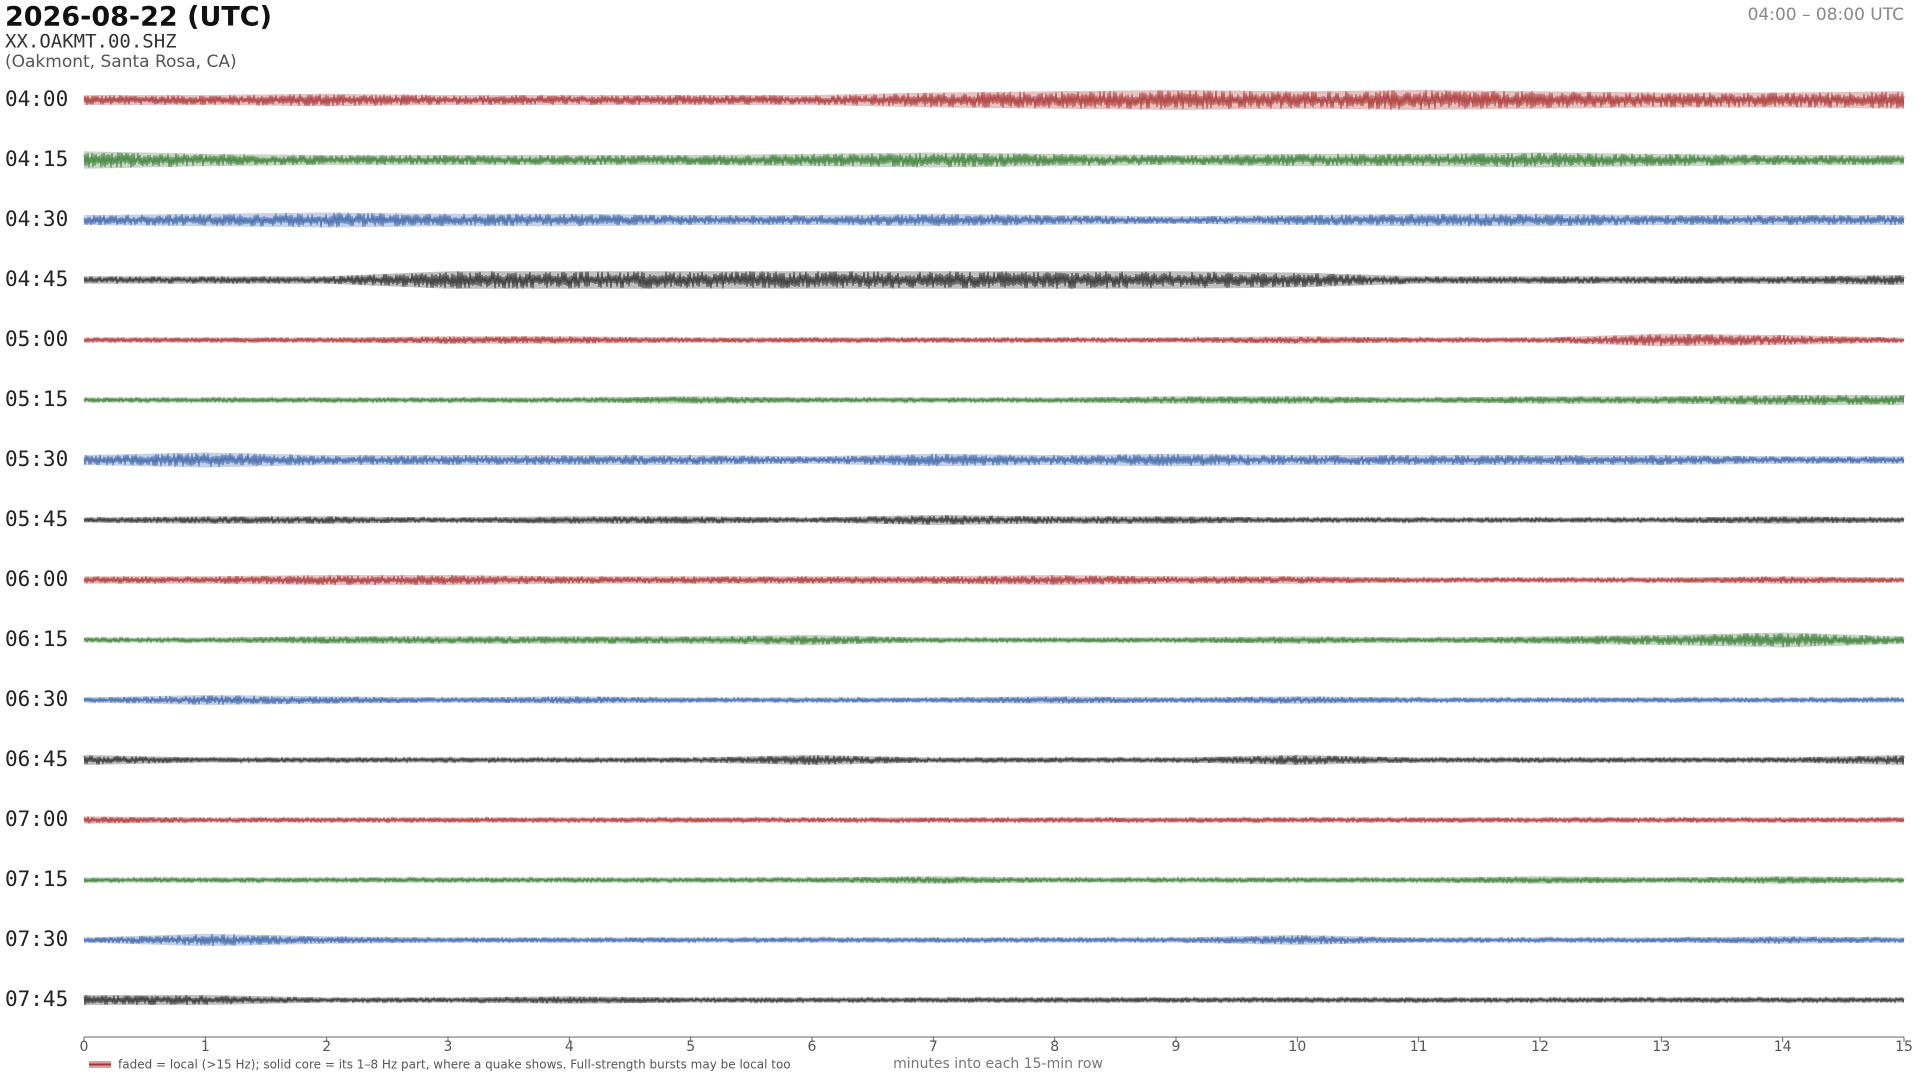 The image size is (1920, 1080). Describe the element at coordinates (138, 17) in the screenshot. I see `title: 2026-08-22 (UTC)` at that location.